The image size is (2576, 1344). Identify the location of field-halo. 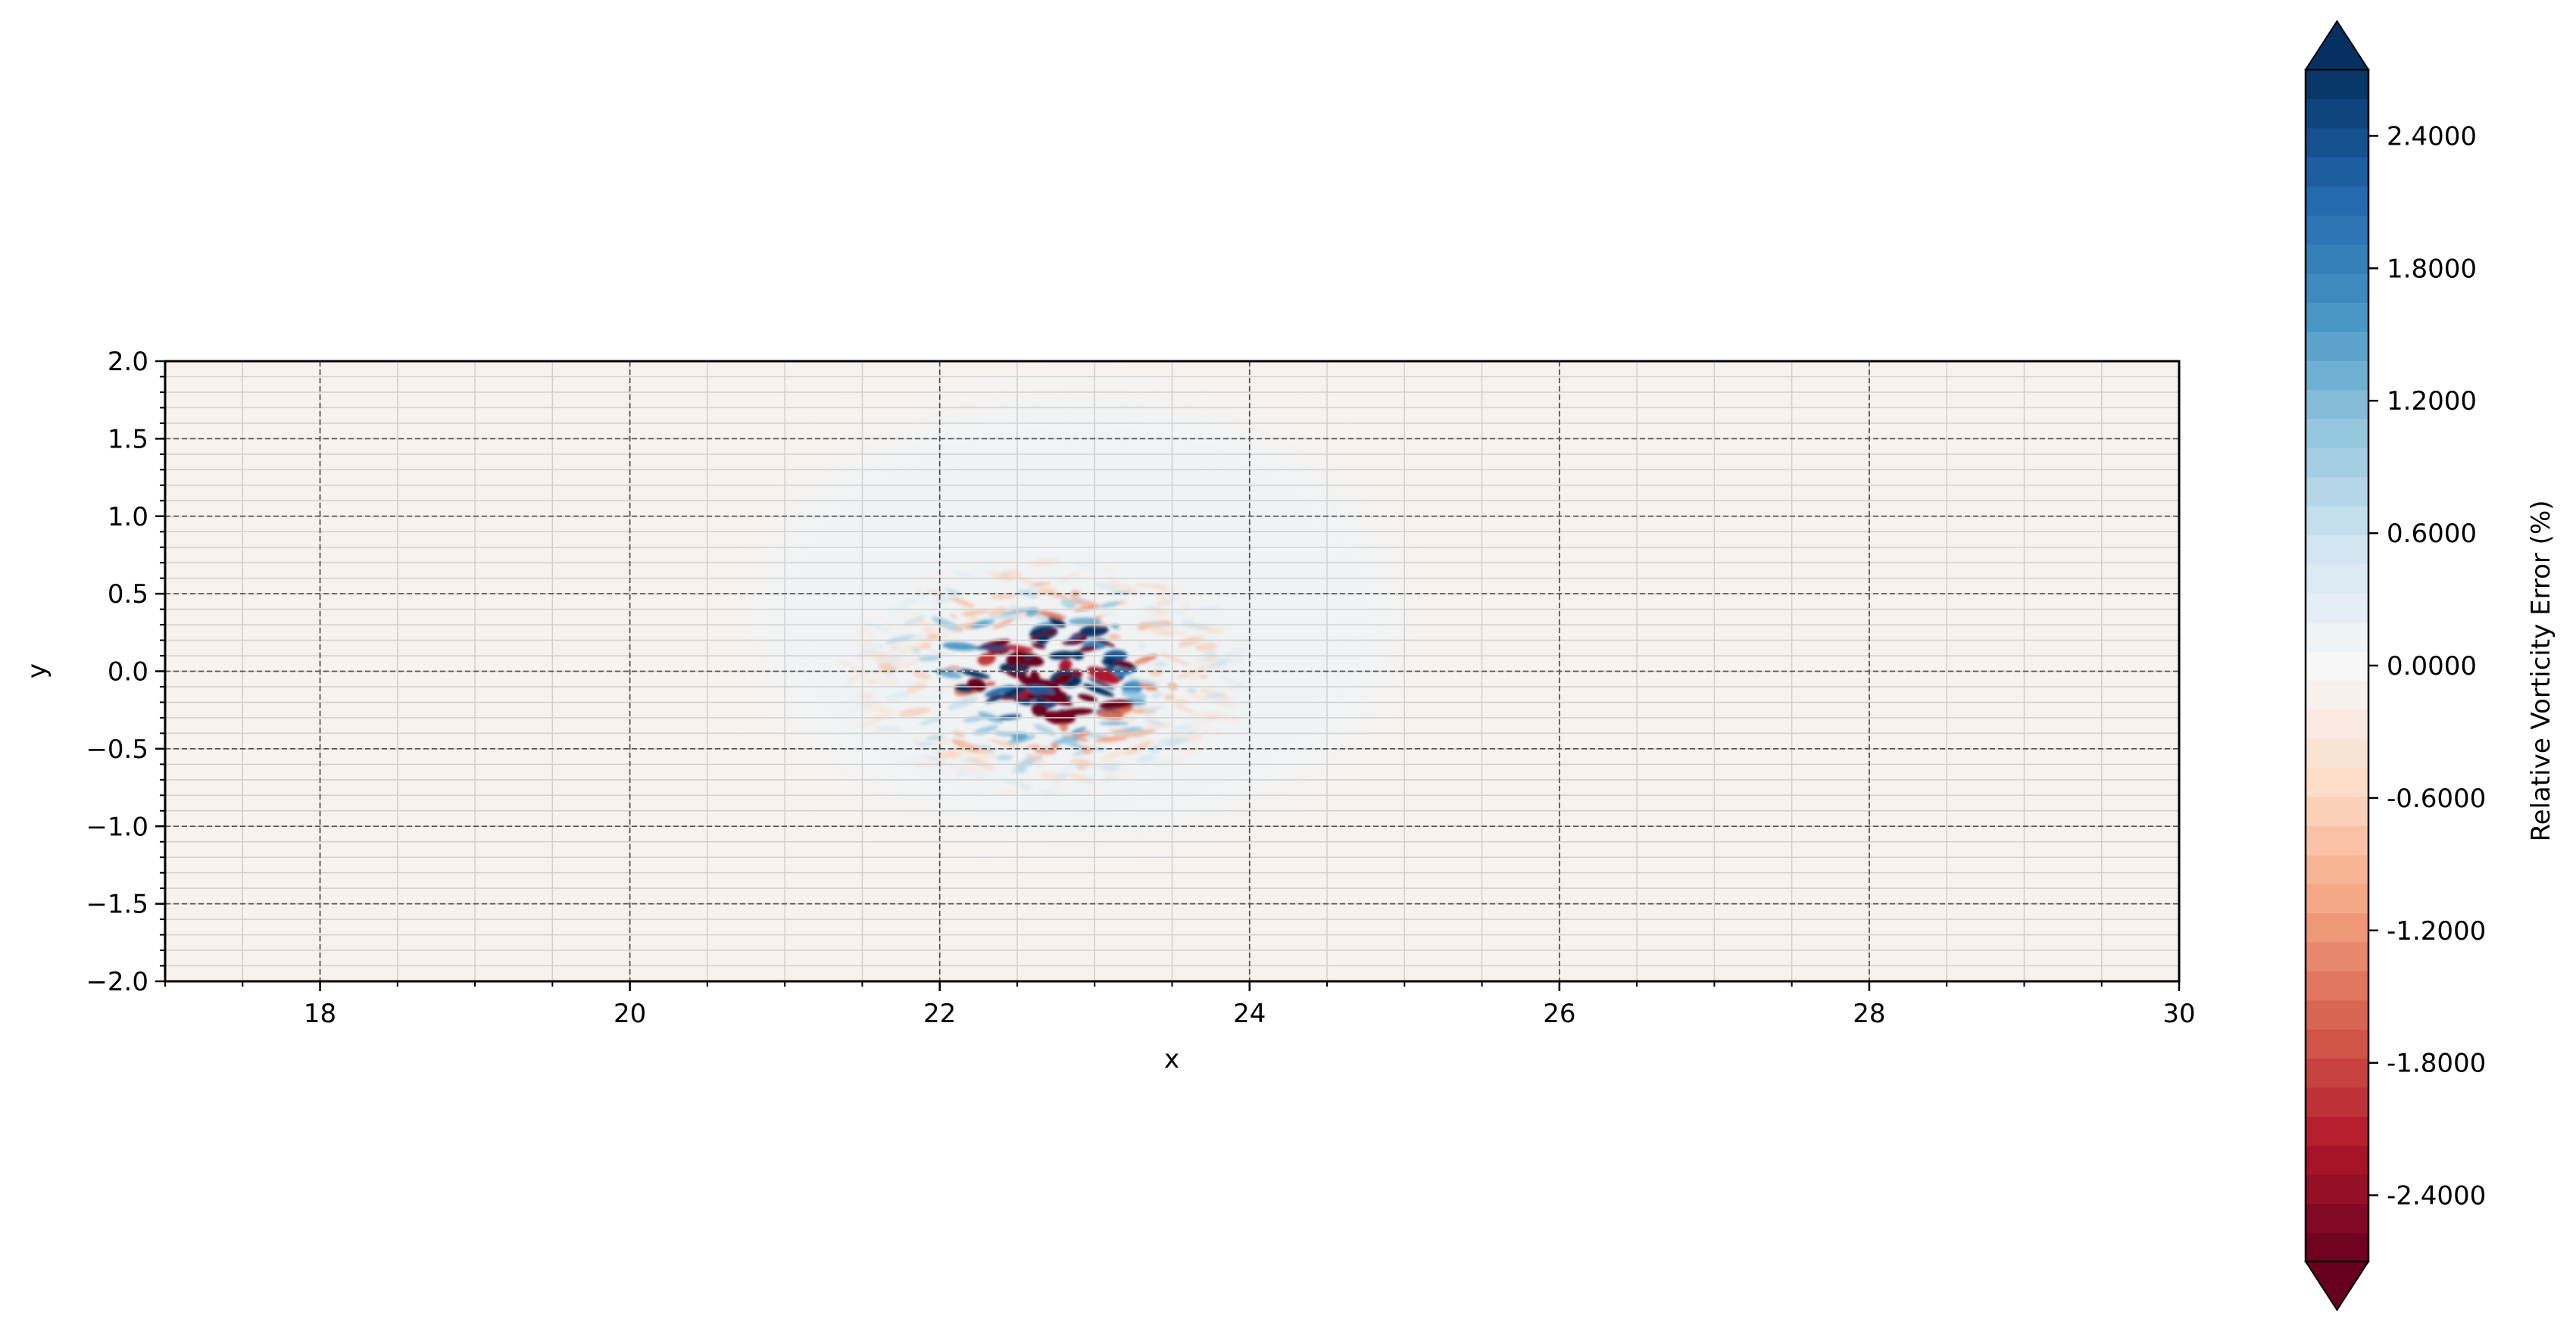
(1080, 616).